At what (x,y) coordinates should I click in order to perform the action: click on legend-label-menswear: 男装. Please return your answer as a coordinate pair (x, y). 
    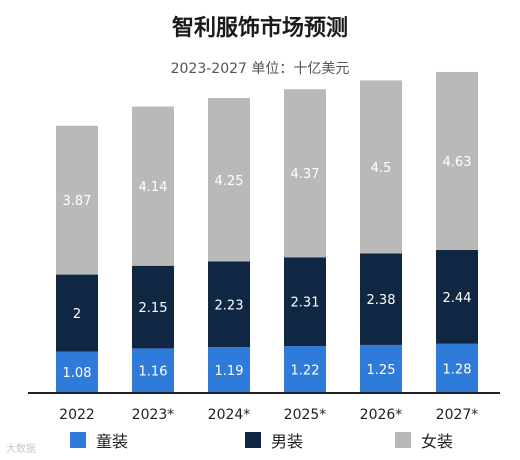
    Looking at the image, I should click on (287, 441).